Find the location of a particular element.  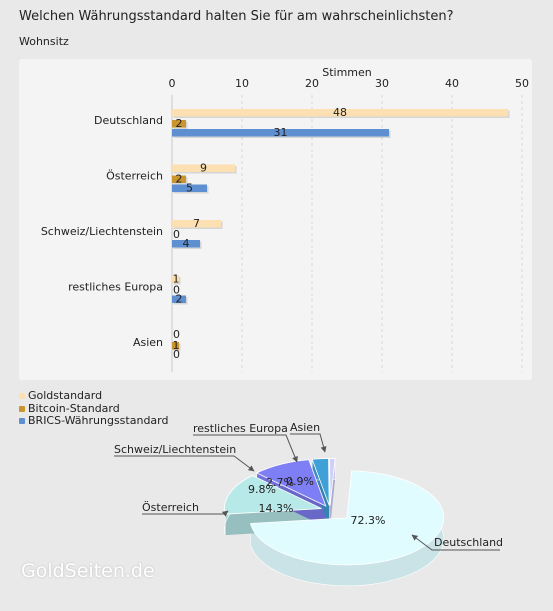

bar-data-label: 31 is located at coordinates (281, 132).